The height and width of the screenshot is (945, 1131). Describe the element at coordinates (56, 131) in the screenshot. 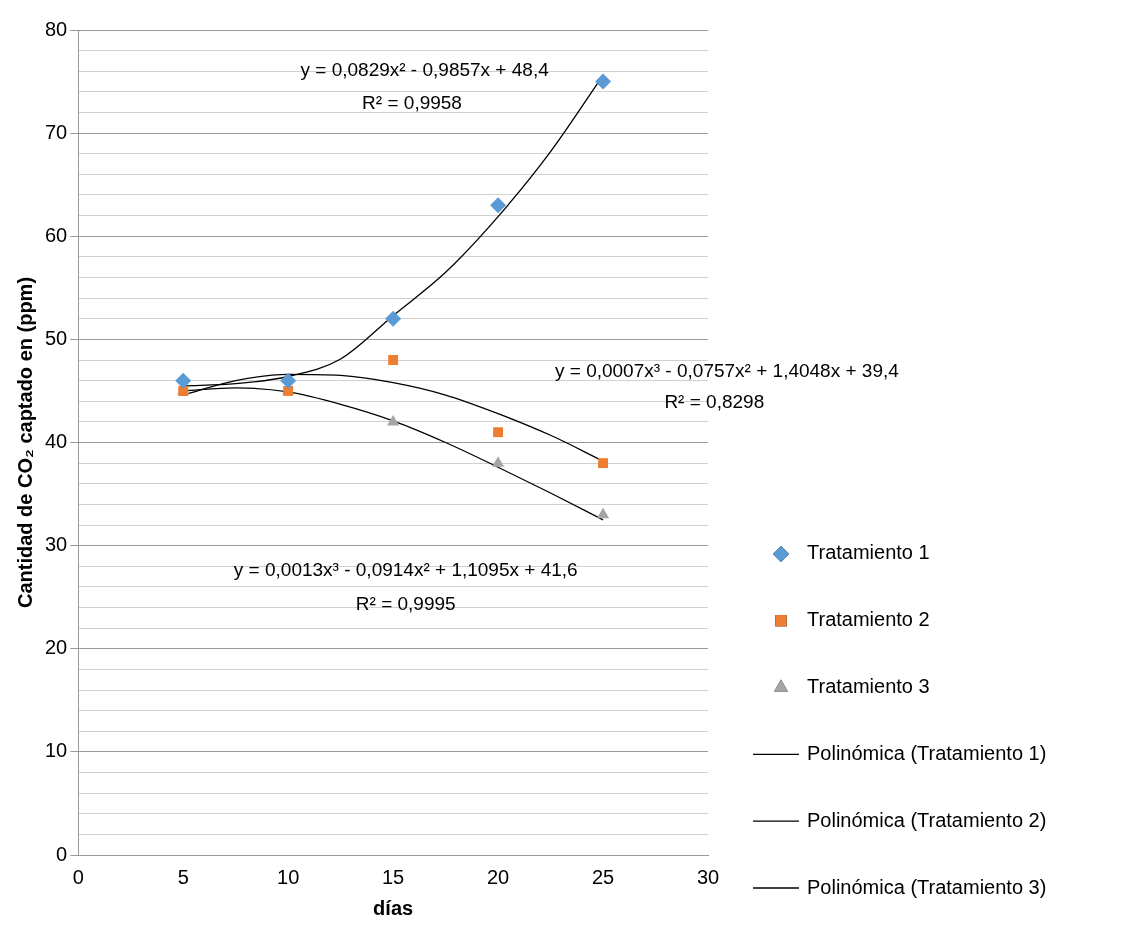

I see `y-tick-label: 70` at that location.